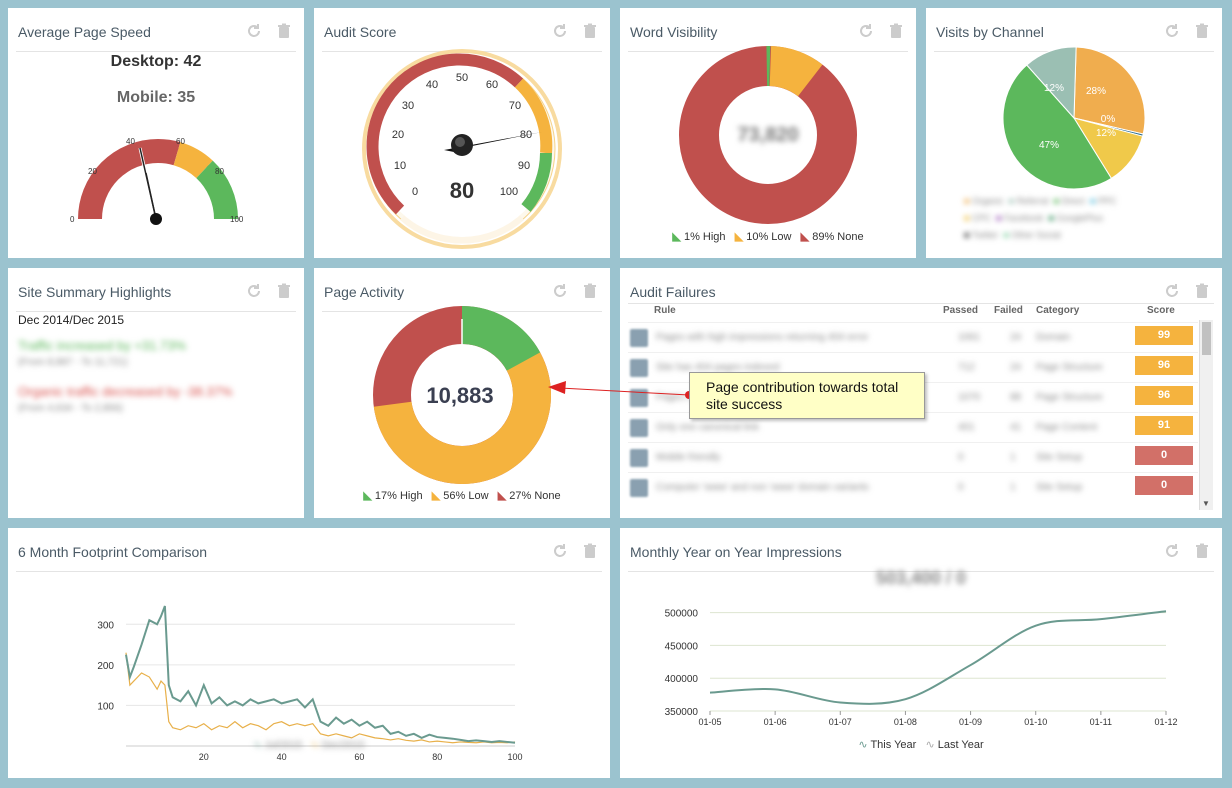 The height and width of the screenshot is (788, 1232). I want to click on panel-title: Monthly Year on Year Impressions, so click(736, 552).